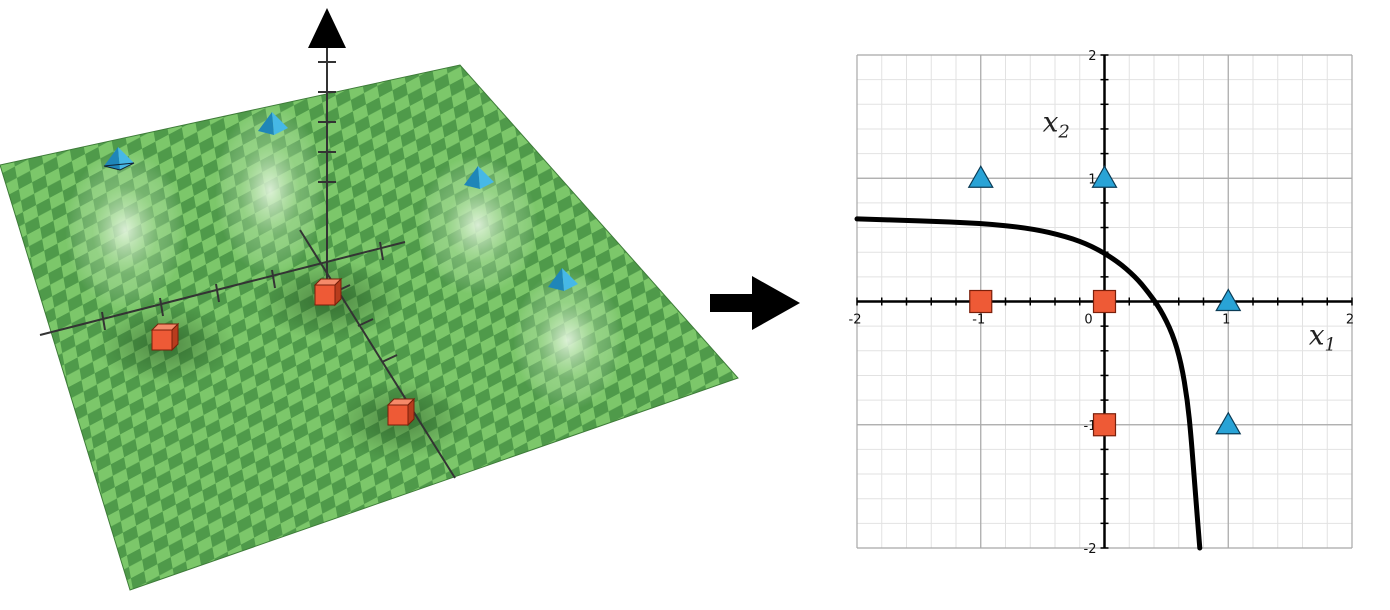  What do you see at coordinates (1092, 179) in the screenshot?
I see `y-tick-label: 1` at bounding box center [1092, 179].